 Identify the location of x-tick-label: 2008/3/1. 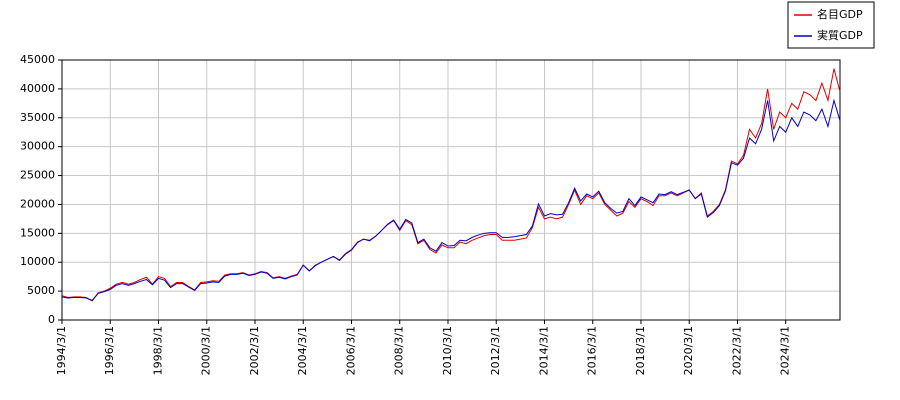
(399, 350).